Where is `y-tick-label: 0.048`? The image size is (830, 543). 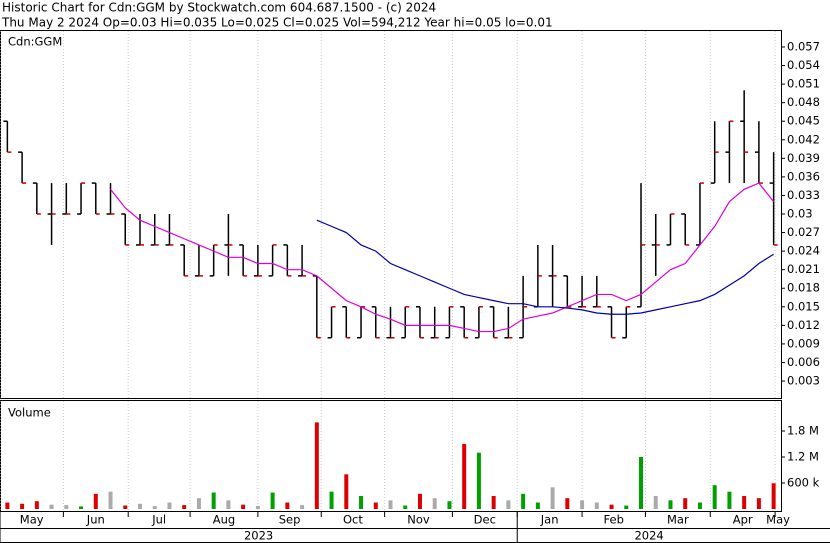
y-tick-label: 0.048 is located at coordinates (803, 102).